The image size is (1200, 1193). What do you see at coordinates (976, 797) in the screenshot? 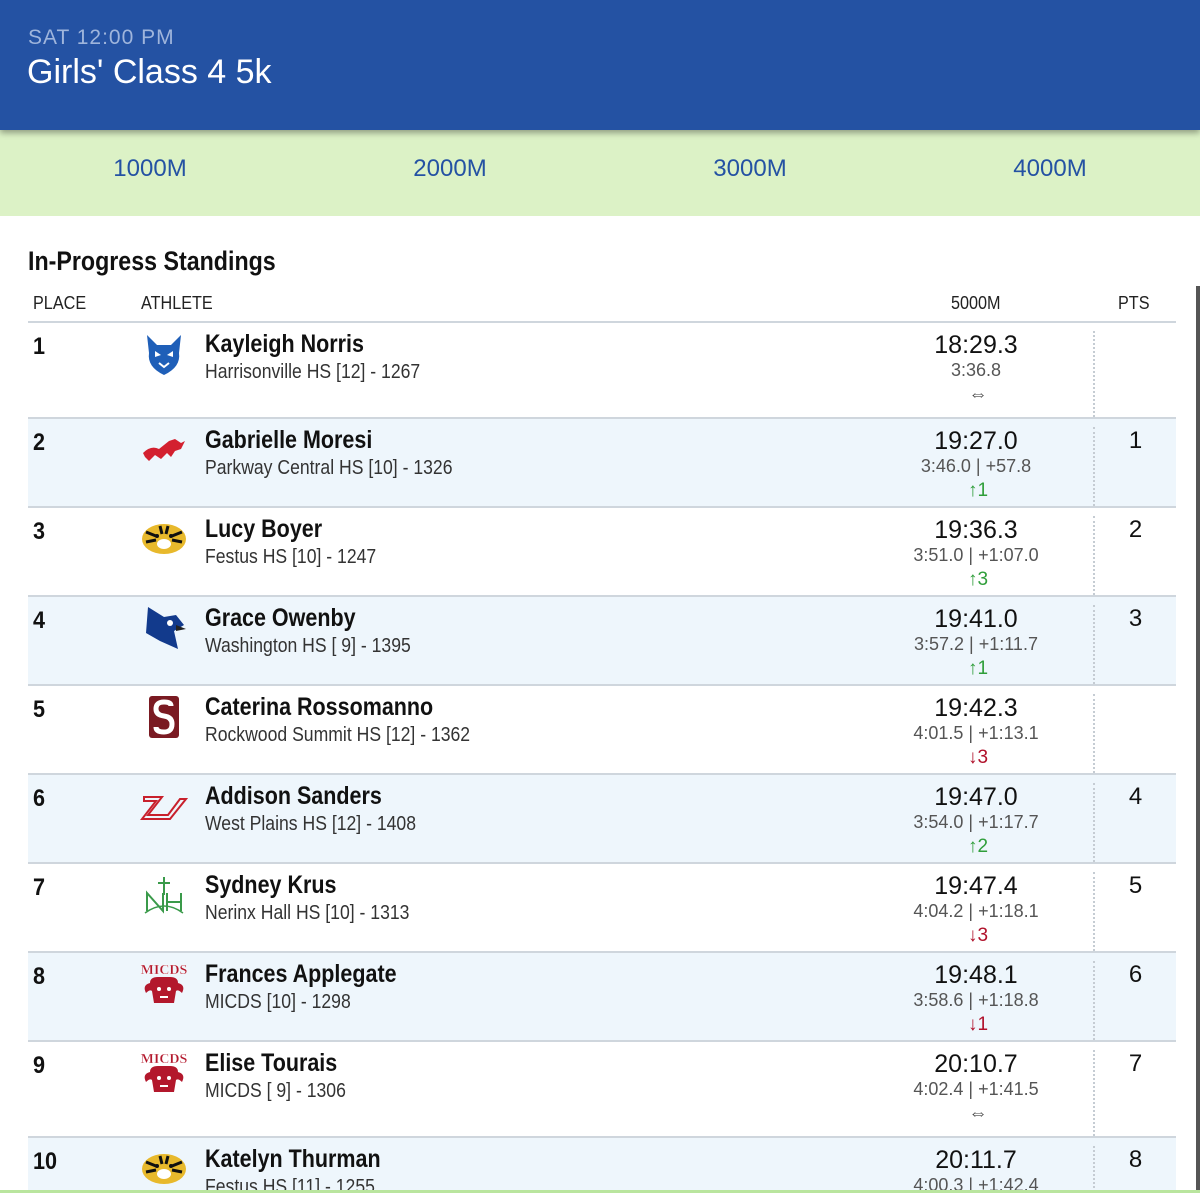
I see `finish-time: 19:47.0` at bounding box center [976, 797].